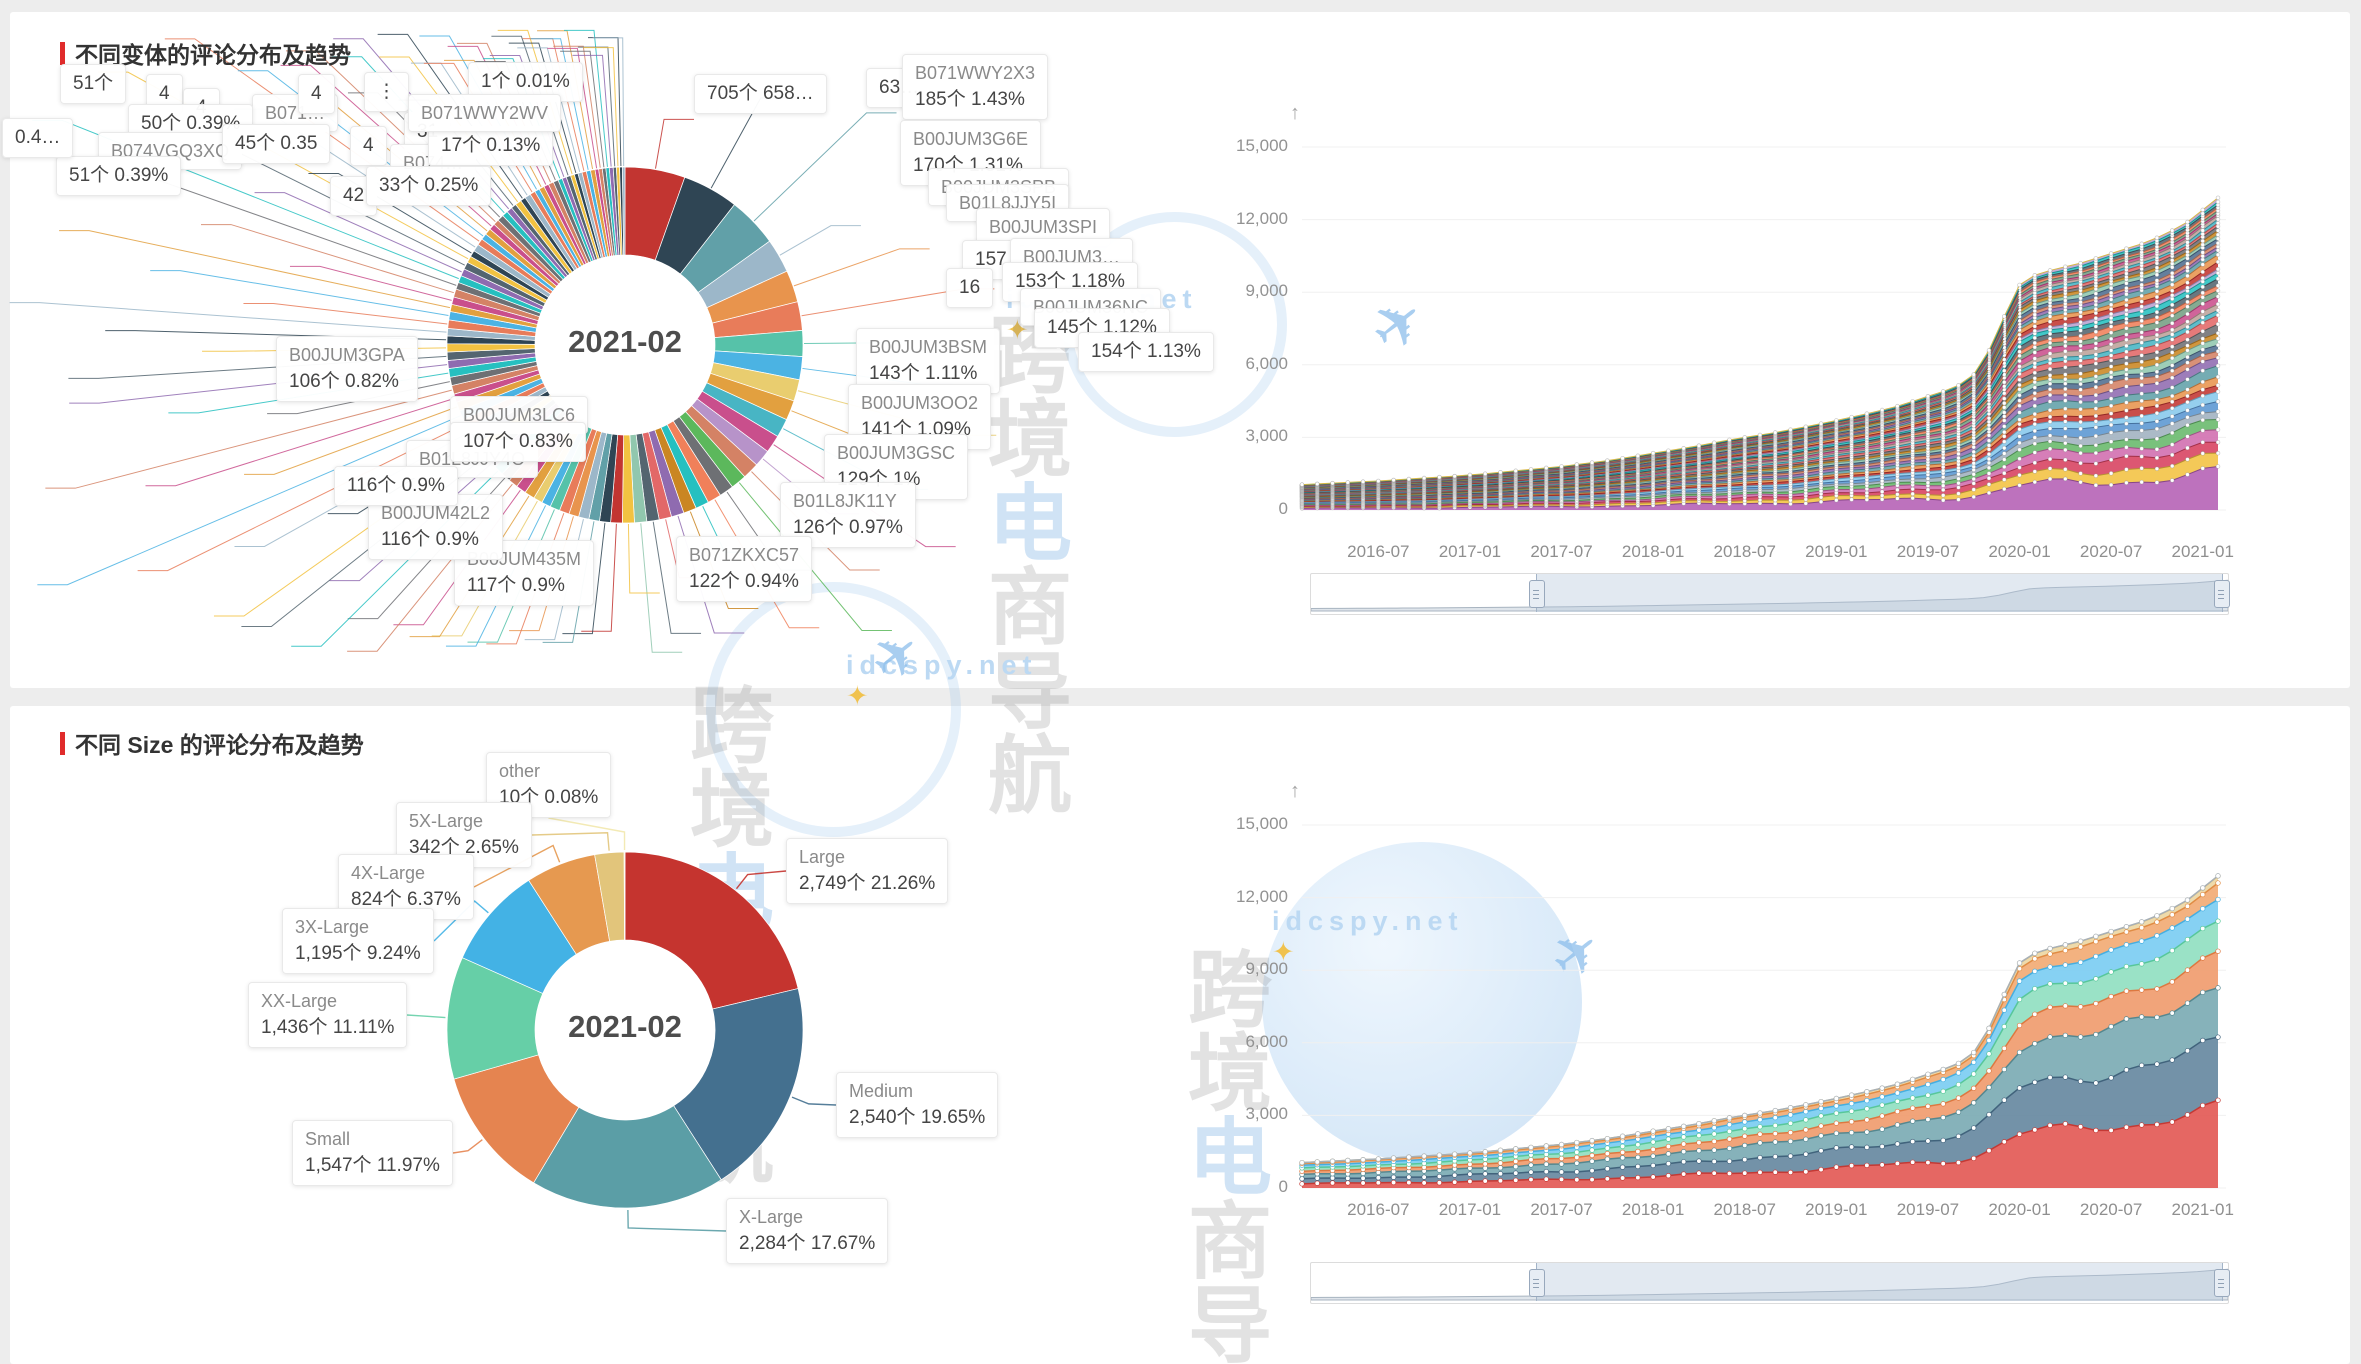 This screenshot has height=1364, width=2361. I want to click on panel-title-variants: 不同变体的评论分布及趋势, so click(205, 53).